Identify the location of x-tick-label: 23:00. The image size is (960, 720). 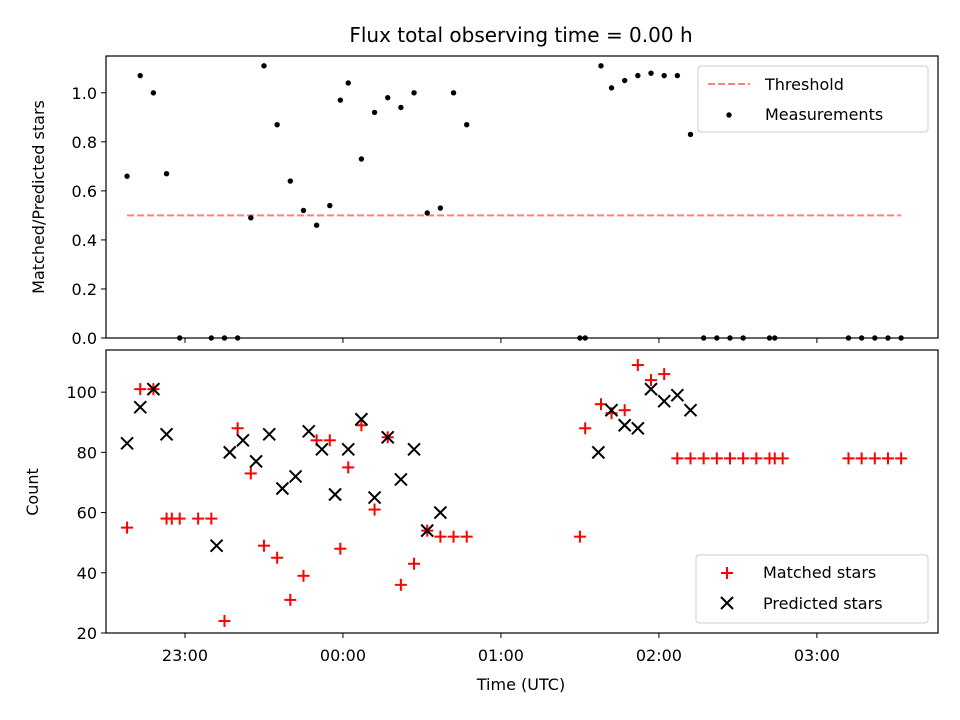
(185, 655).